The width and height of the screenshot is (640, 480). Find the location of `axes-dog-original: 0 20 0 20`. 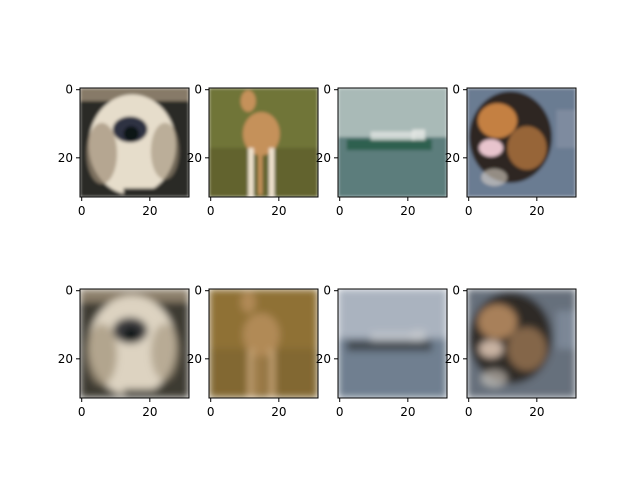

axes-dog-original: 0 20 0 20 is located at coordinates (124, 150).